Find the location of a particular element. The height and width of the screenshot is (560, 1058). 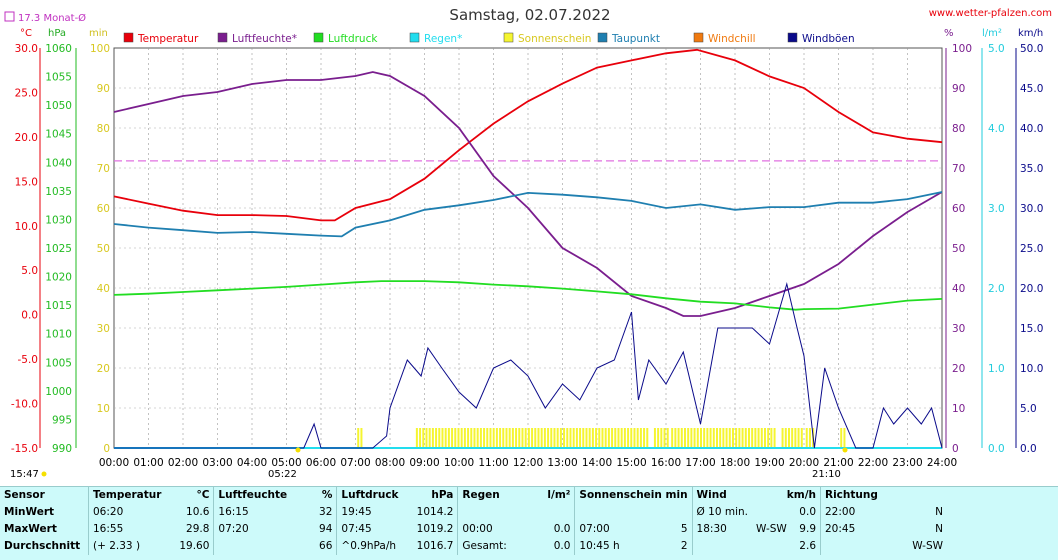

wind-tick-label: 35.0 is located at coordinates (1031, 169).